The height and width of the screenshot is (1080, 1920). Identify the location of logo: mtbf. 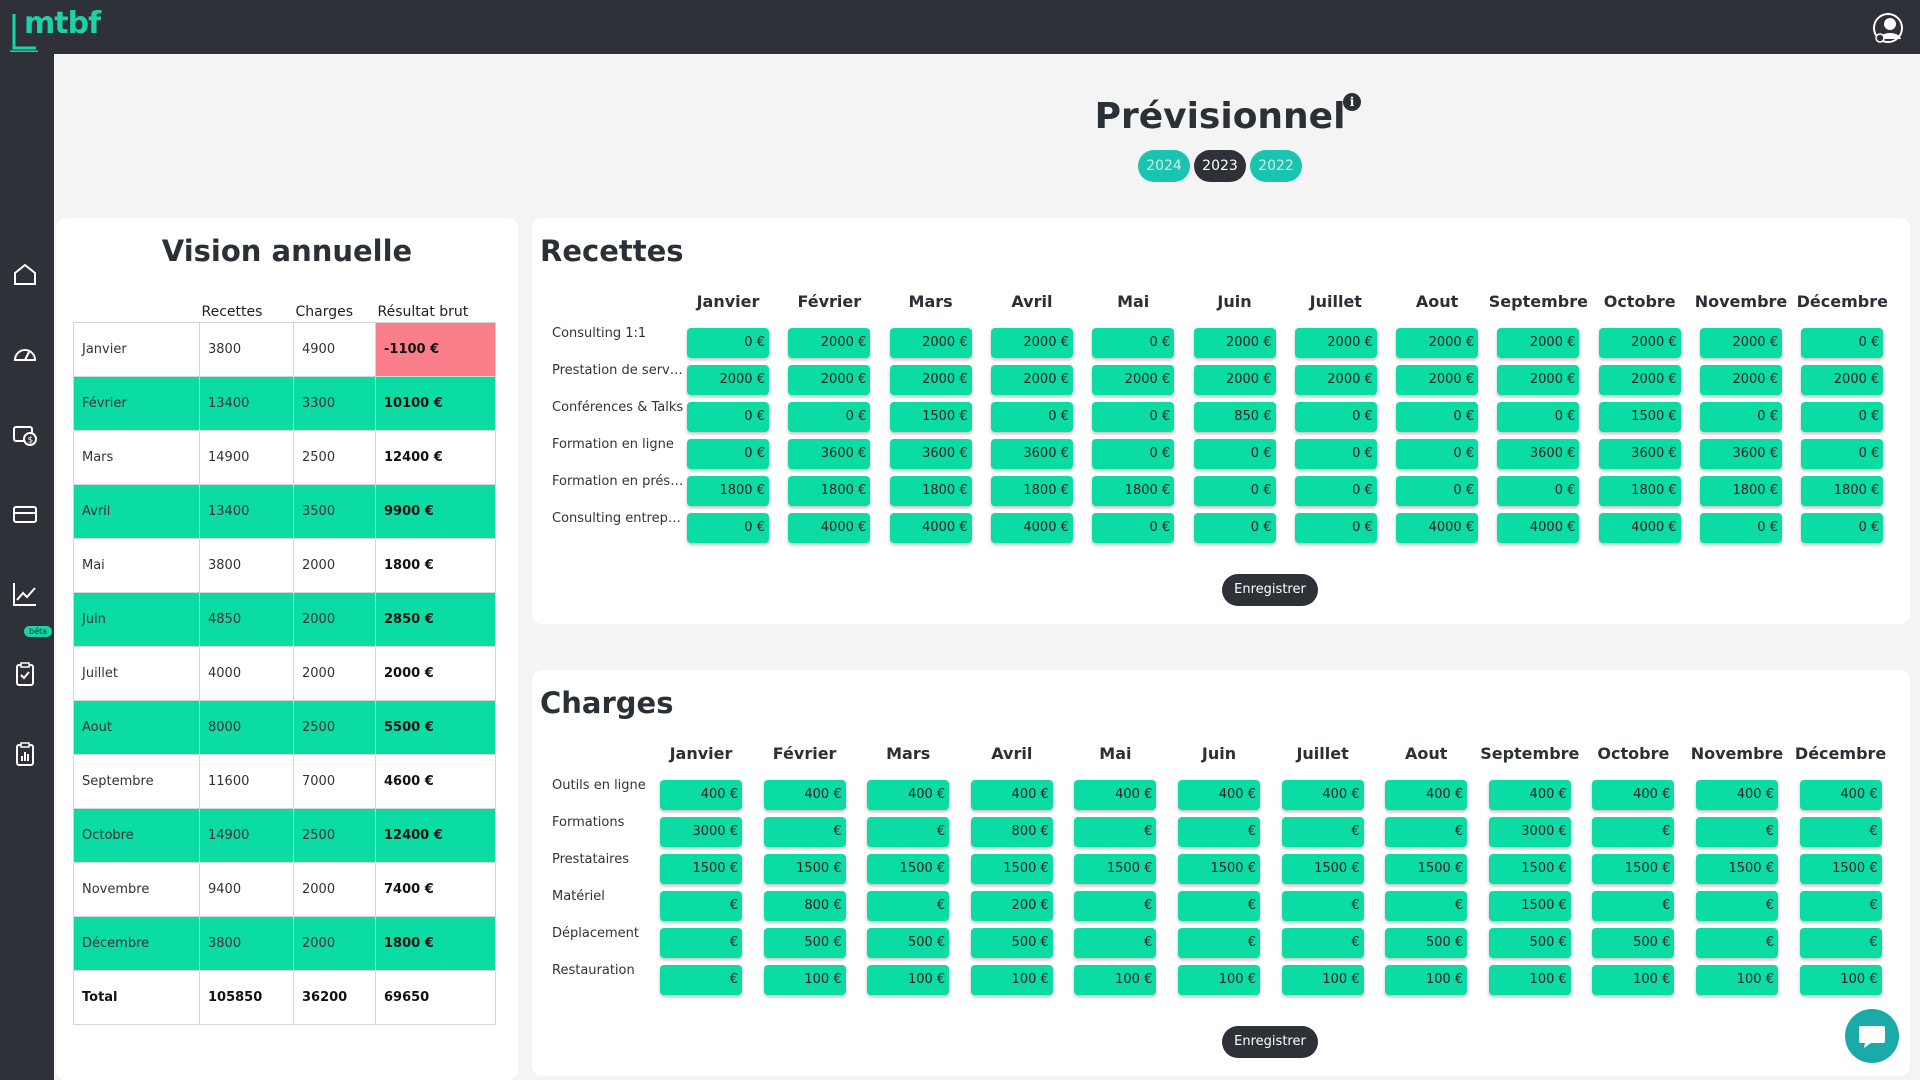
(54, 28).